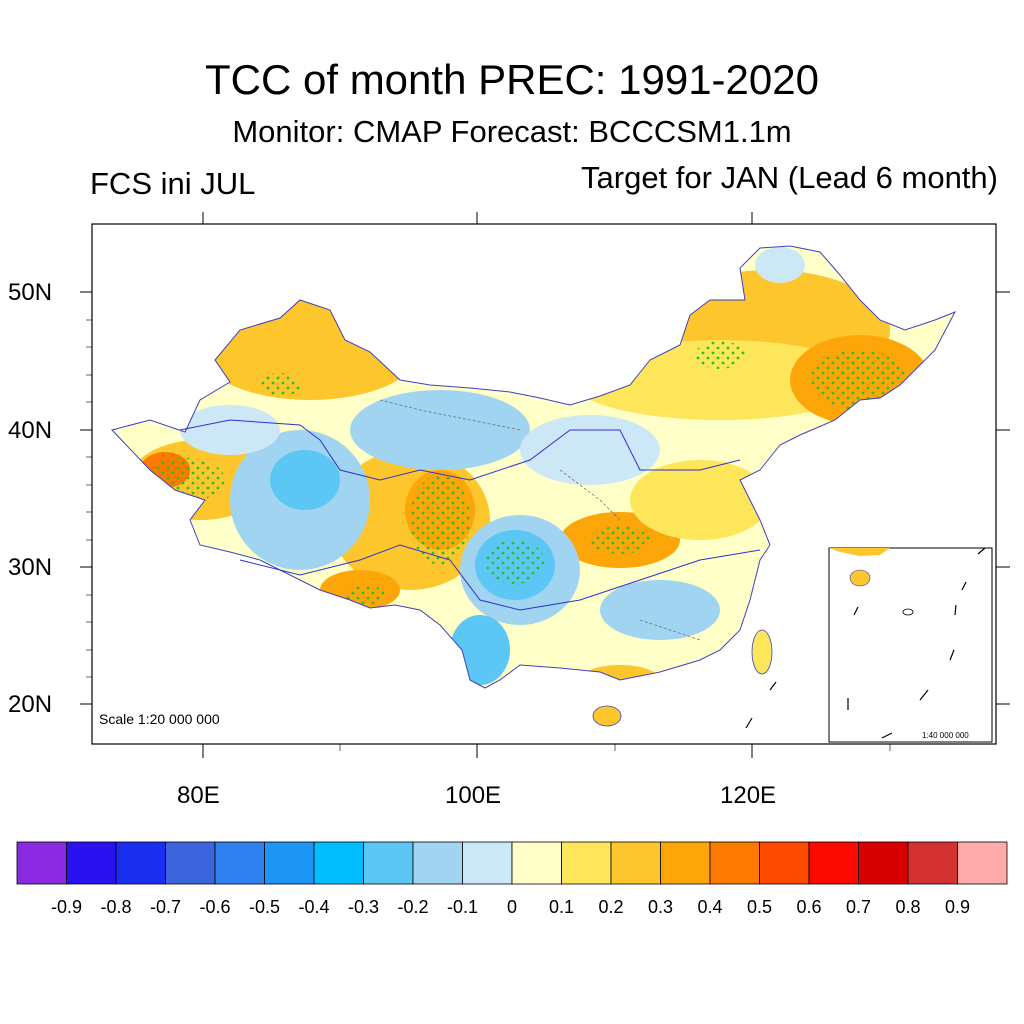 This screenshot has width=1024, height=1024. What do you see at coordinates (512, 131) in the screenshot?
I see `chart-subtitle: Monitor: CMAP Forecast: BCCCSM1.1m` at bounding box center [512, 131].